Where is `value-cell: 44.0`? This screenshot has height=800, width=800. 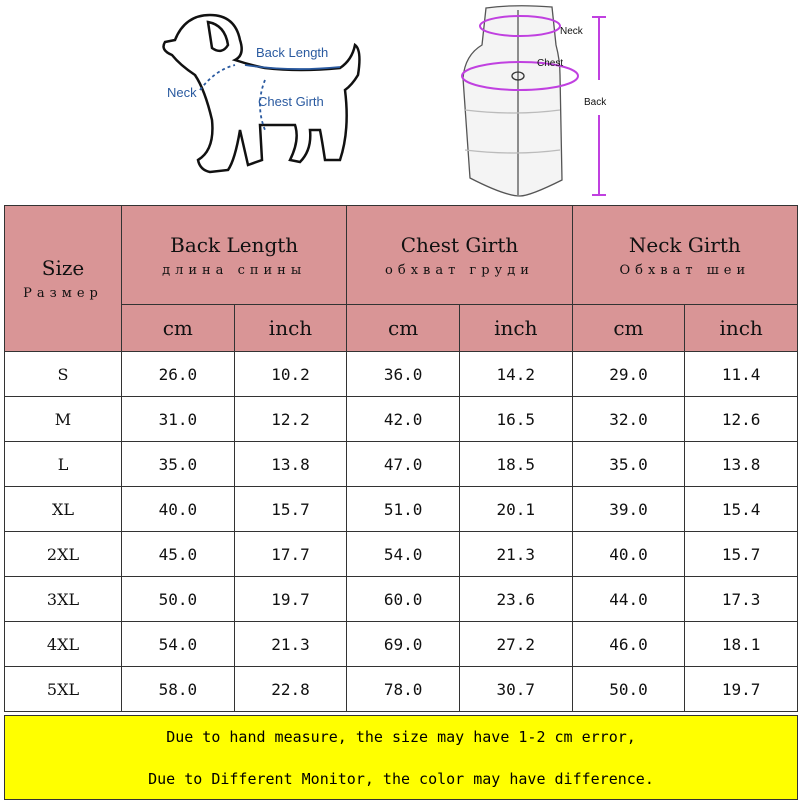
value-cell: 44.0 is located at coordinates (628, 599).